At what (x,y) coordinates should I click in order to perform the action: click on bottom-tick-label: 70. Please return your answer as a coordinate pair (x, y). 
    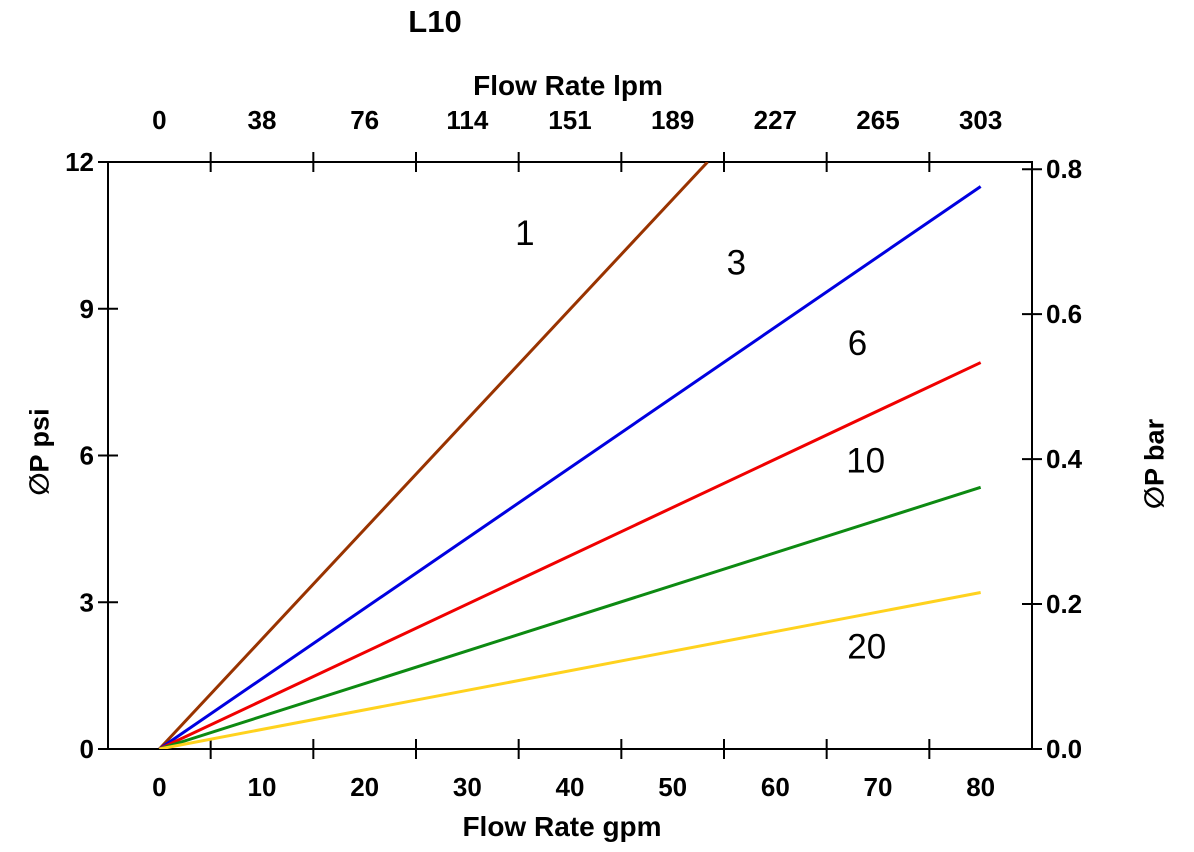
    Looking at the image, I should click on (878, 787).